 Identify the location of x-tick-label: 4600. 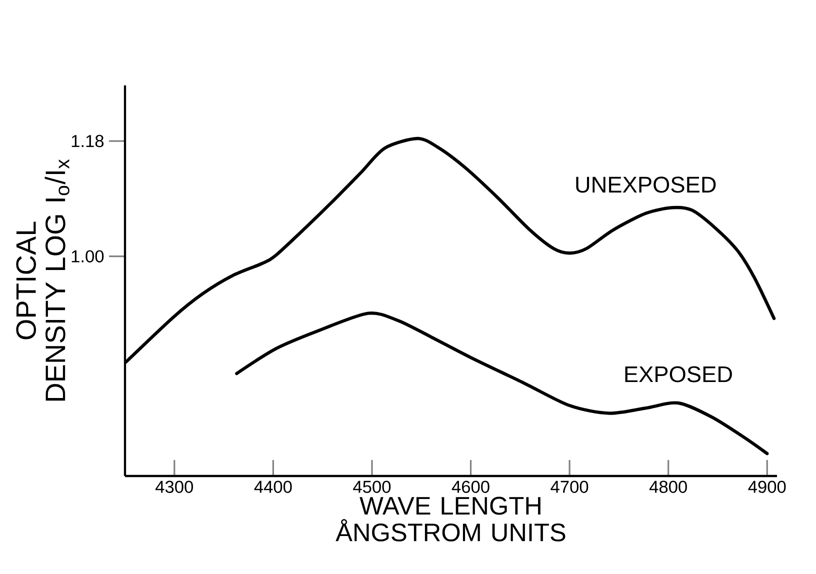
(471, 486).